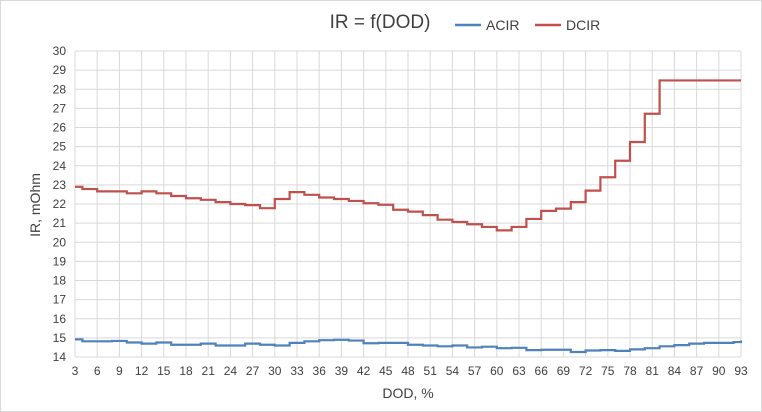  What do you see at coordinates (502, 25) in the screenshot?
I see `legend-label-acir: ACIR` at bounding box center [502, 25].